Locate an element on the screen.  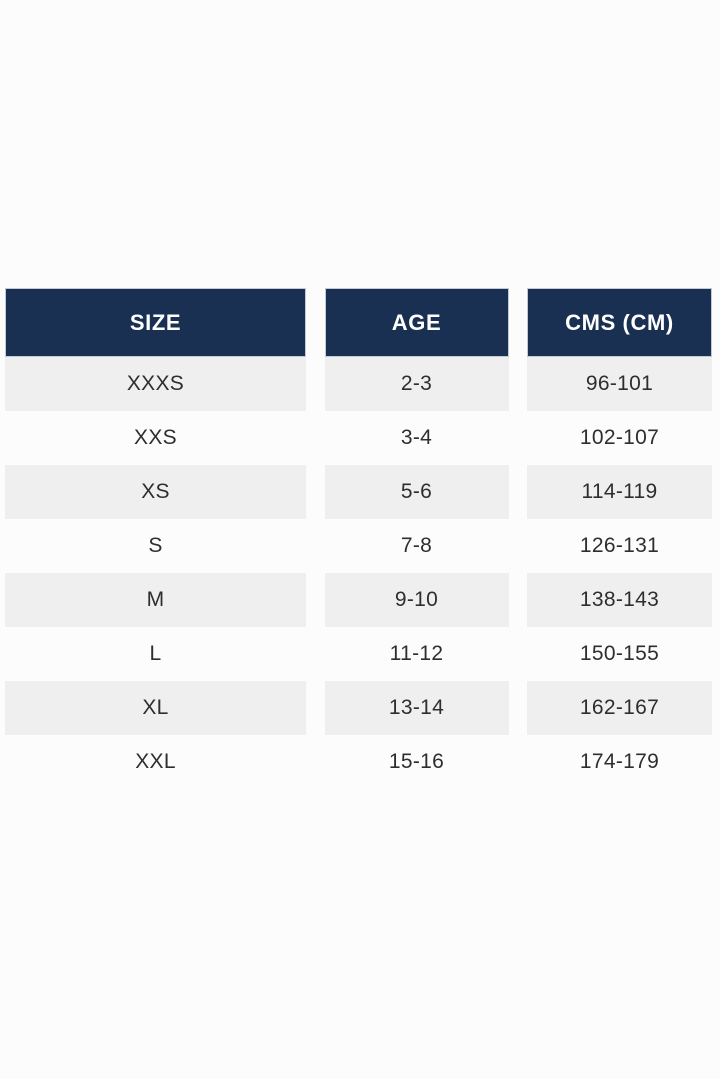
table-cell: 126-131 is located at coordinates (619, 545).